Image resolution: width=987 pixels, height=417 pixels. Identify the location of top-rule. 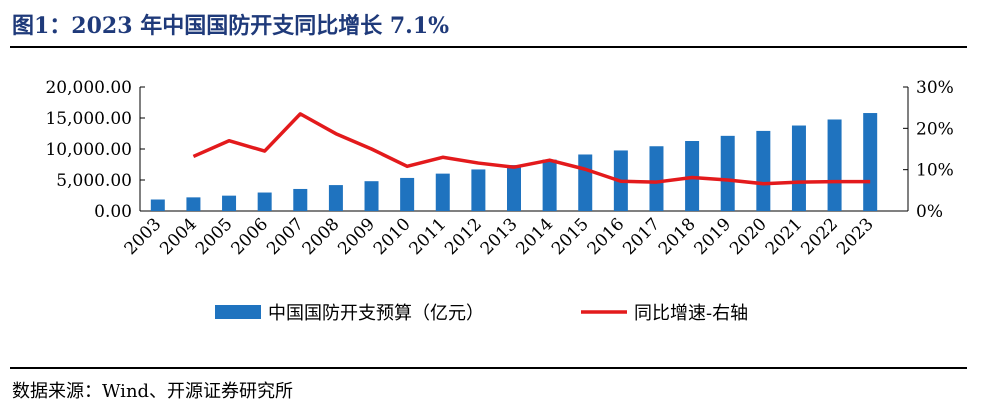
(488, 47).